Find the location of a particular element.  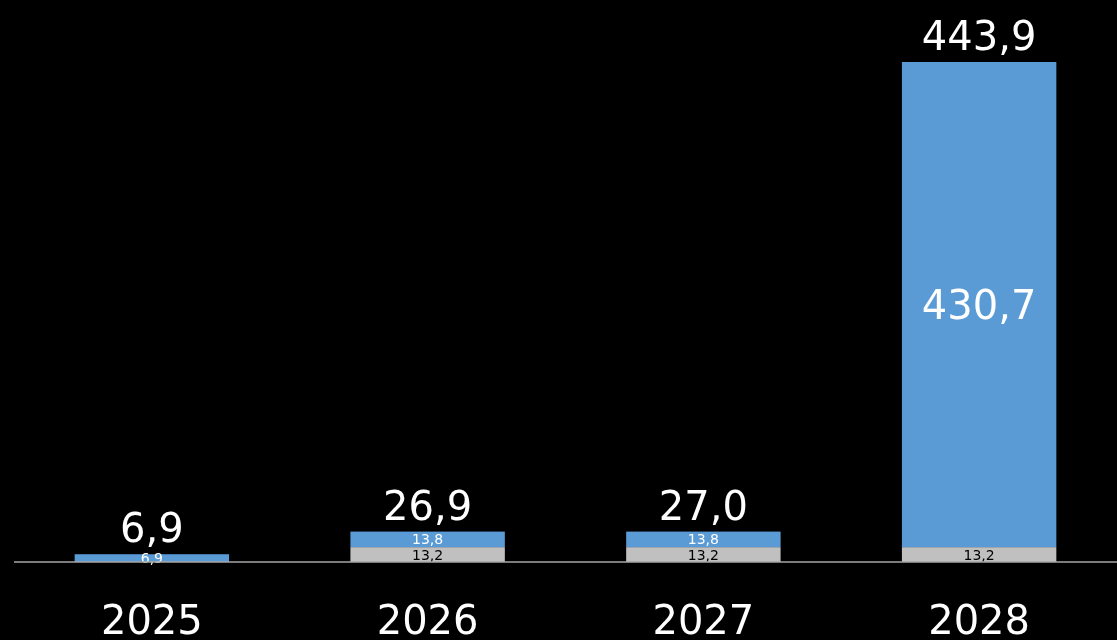

data-label: 6,9 is located at coordinates (152, 558).